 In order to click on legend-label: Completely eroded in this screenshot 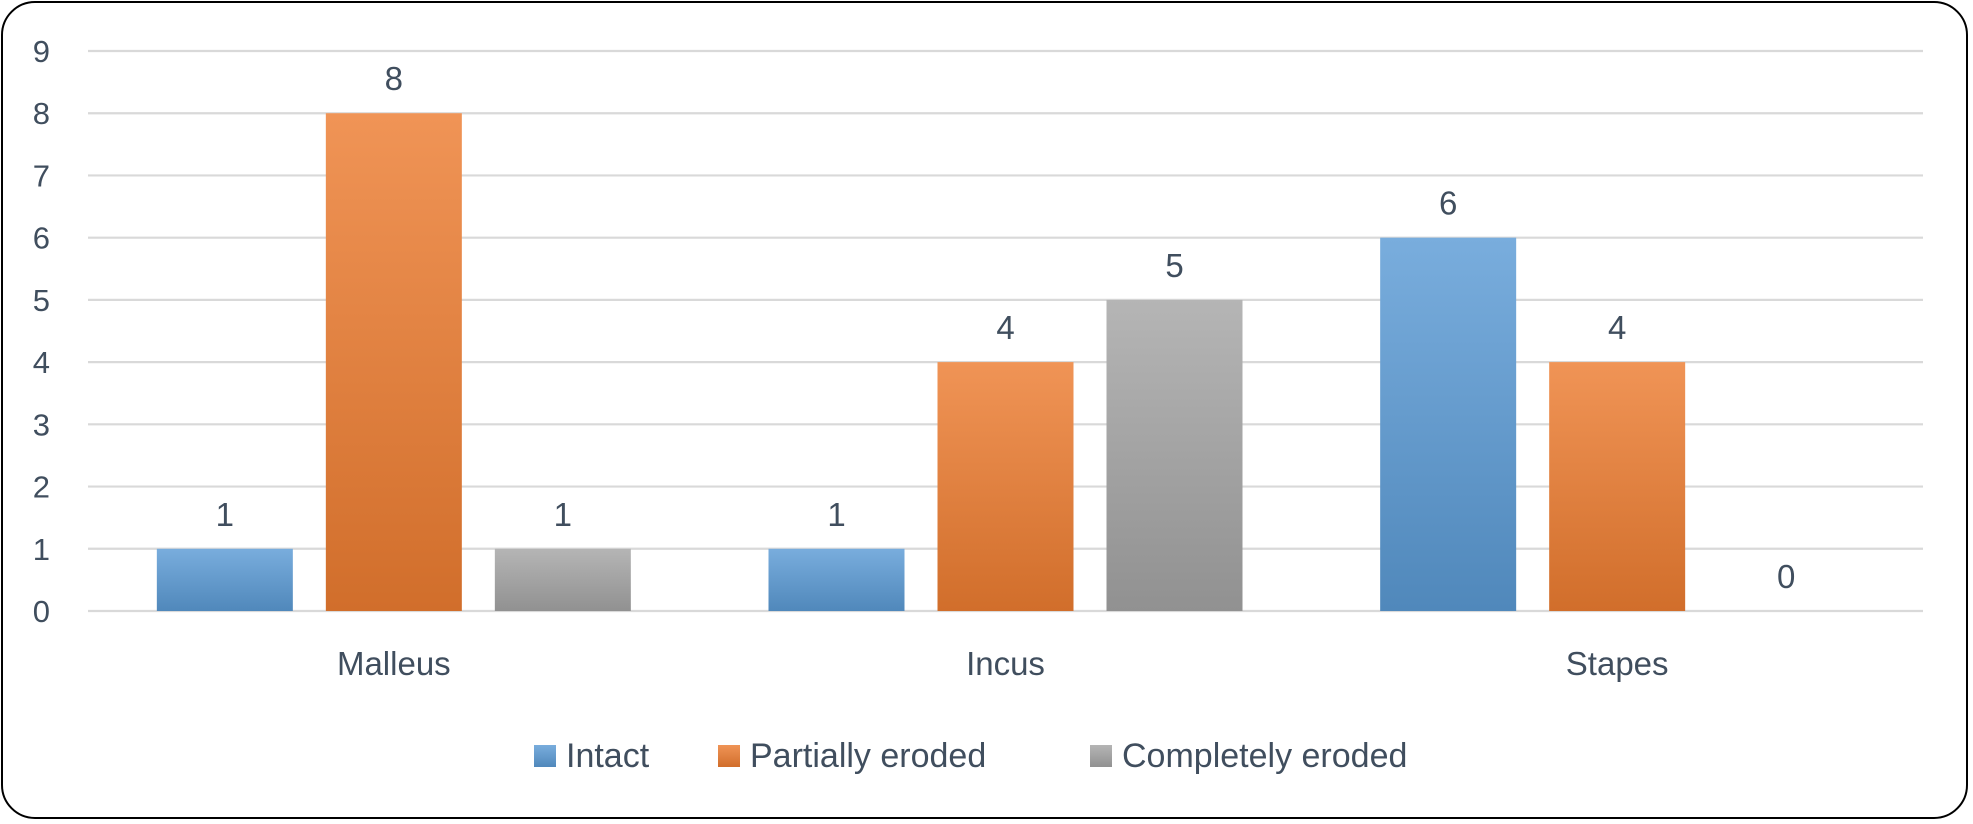, I will do `click(1264, 756)`.